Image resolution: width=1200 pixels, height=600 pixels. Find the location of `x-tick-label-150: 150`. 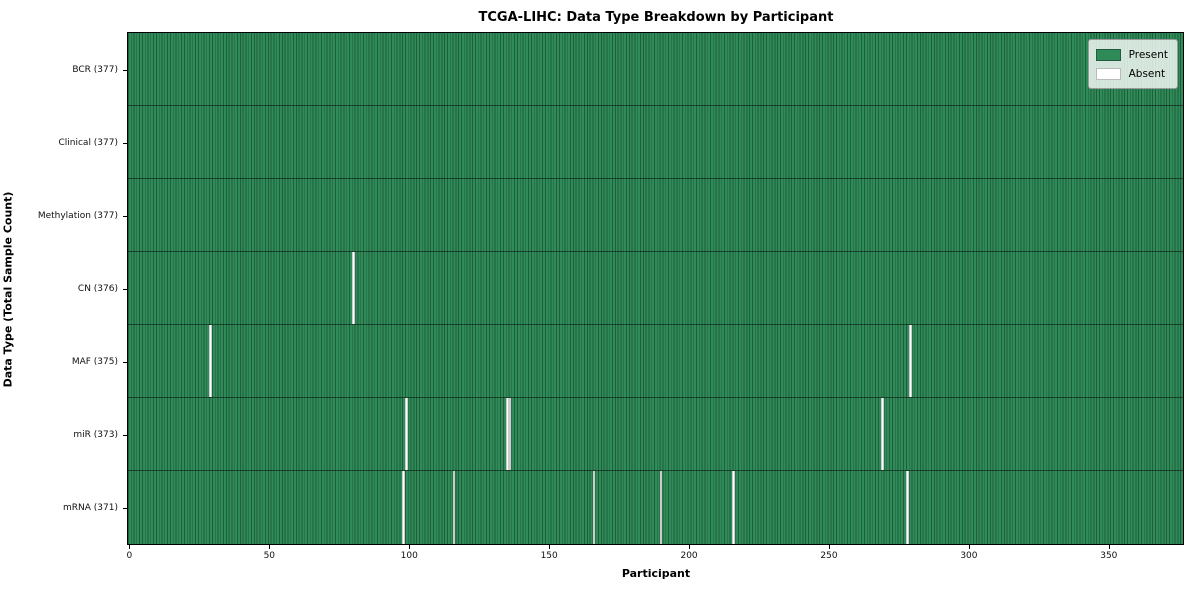

x-tick-label-150: 150 is located at coordinates (549, 556).